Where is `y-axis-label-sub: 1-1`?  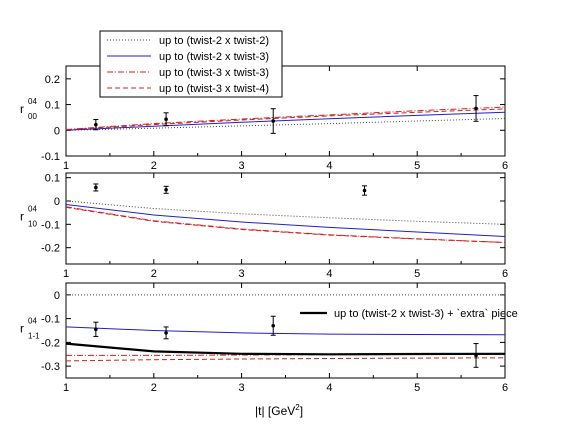 y-axis-label-sub: 1-1 is located at coordinates (34, 336).